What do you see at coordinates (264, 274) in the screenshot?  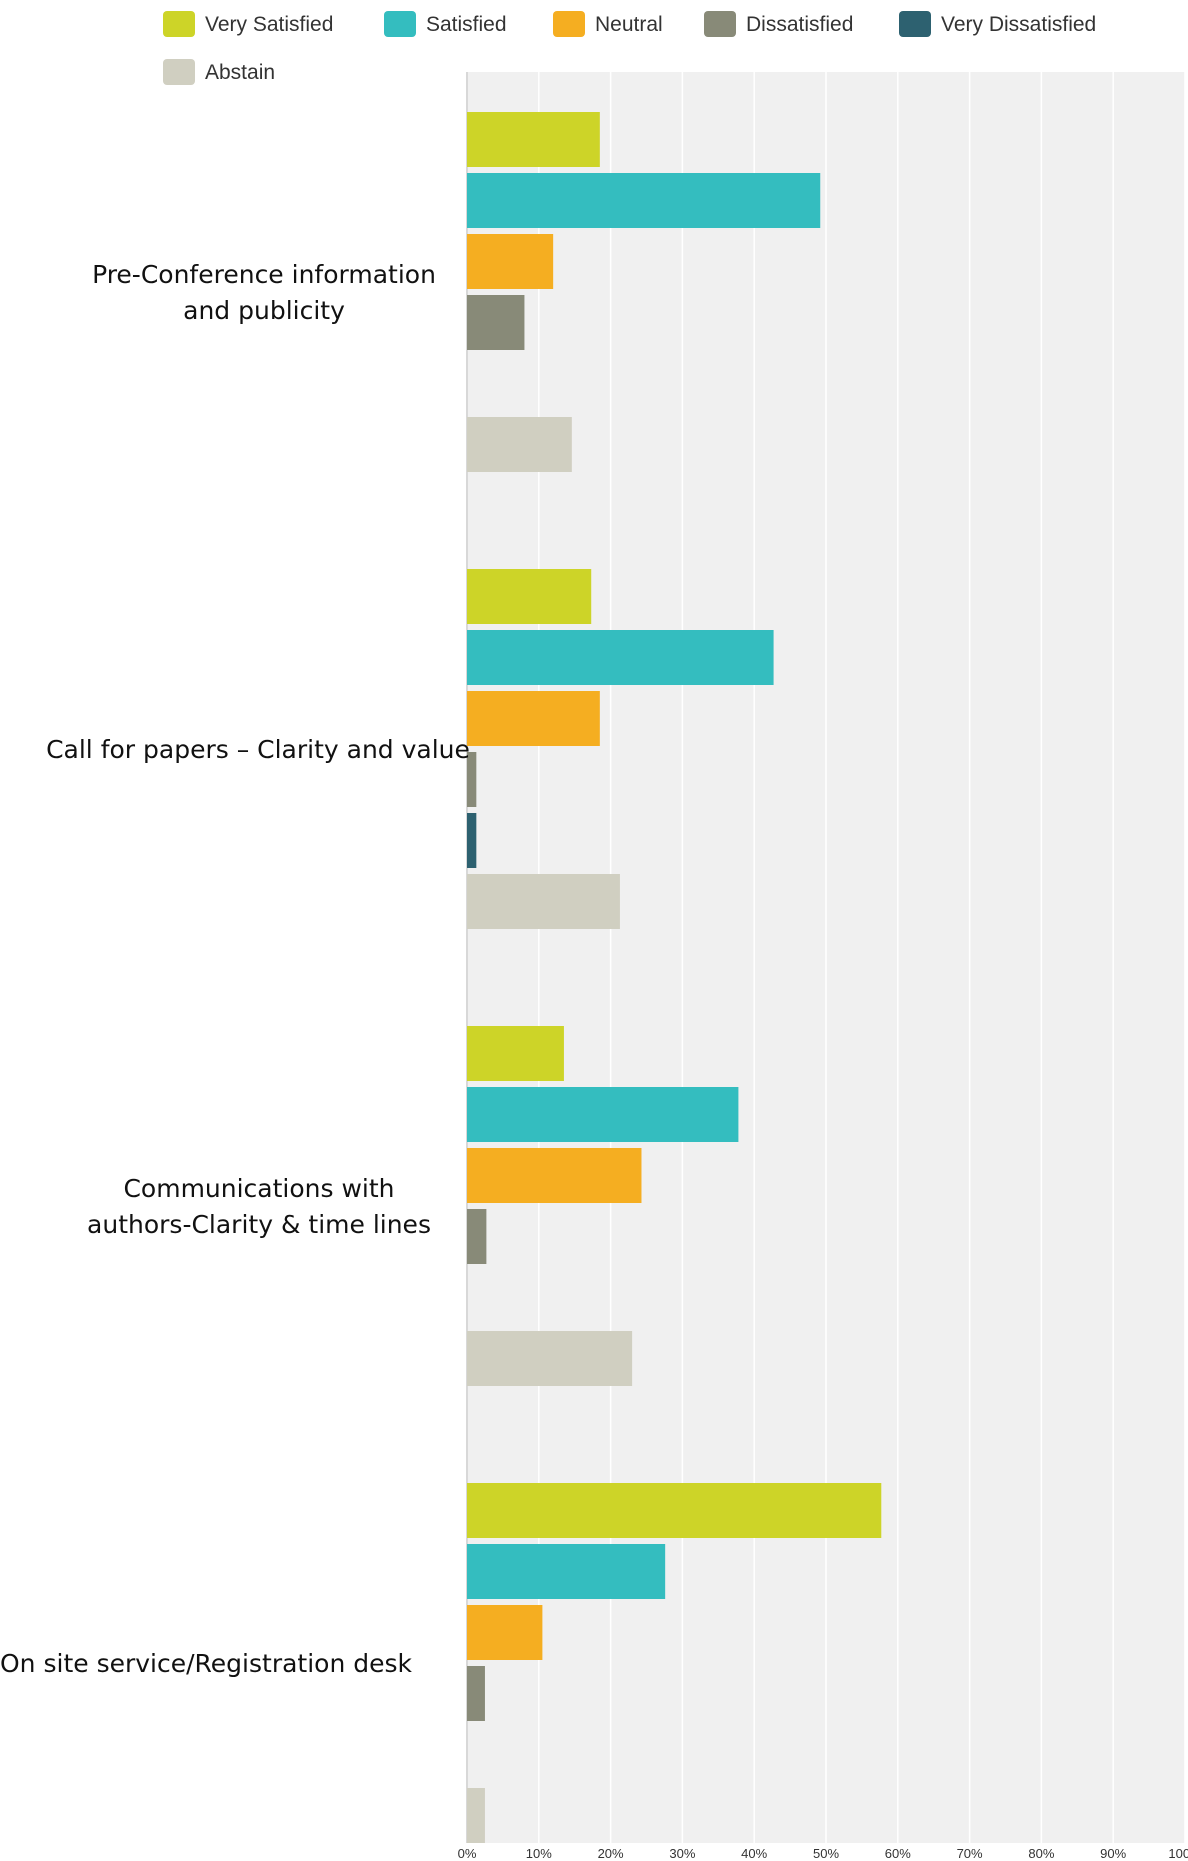 I see `category-label-1-line-1: Pre-Conference information` at bounding box center [264, 274].